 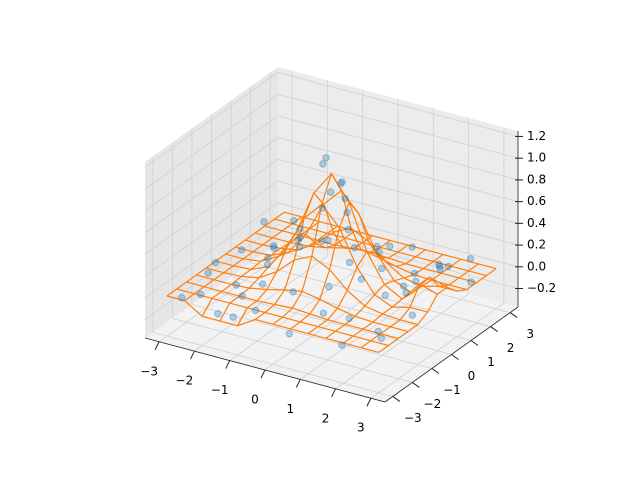 What do you see at coordinates (536, 245) in the screenshot?
I see `z-tick-label: 0.2` at bounding box center [536, 245].